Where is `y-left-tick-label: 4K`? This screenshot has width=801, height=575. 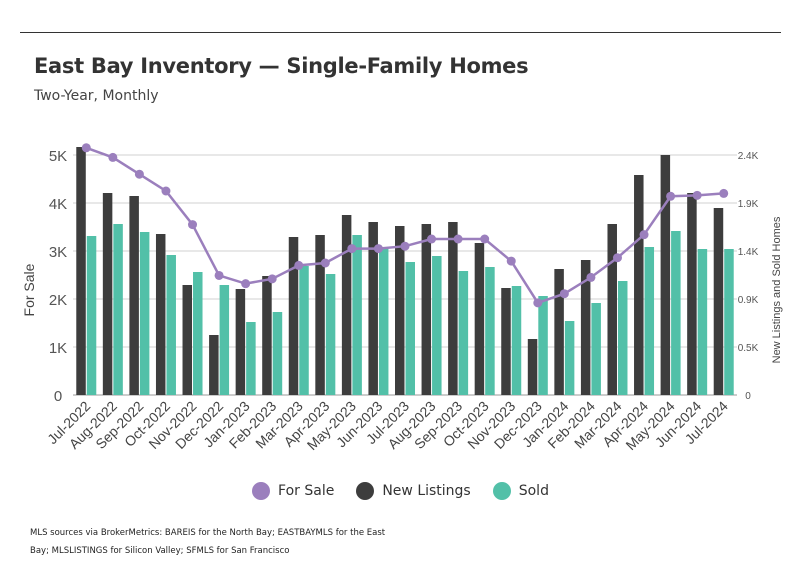 y-left-tick-label: 4K is located at coordinates (58, 204).